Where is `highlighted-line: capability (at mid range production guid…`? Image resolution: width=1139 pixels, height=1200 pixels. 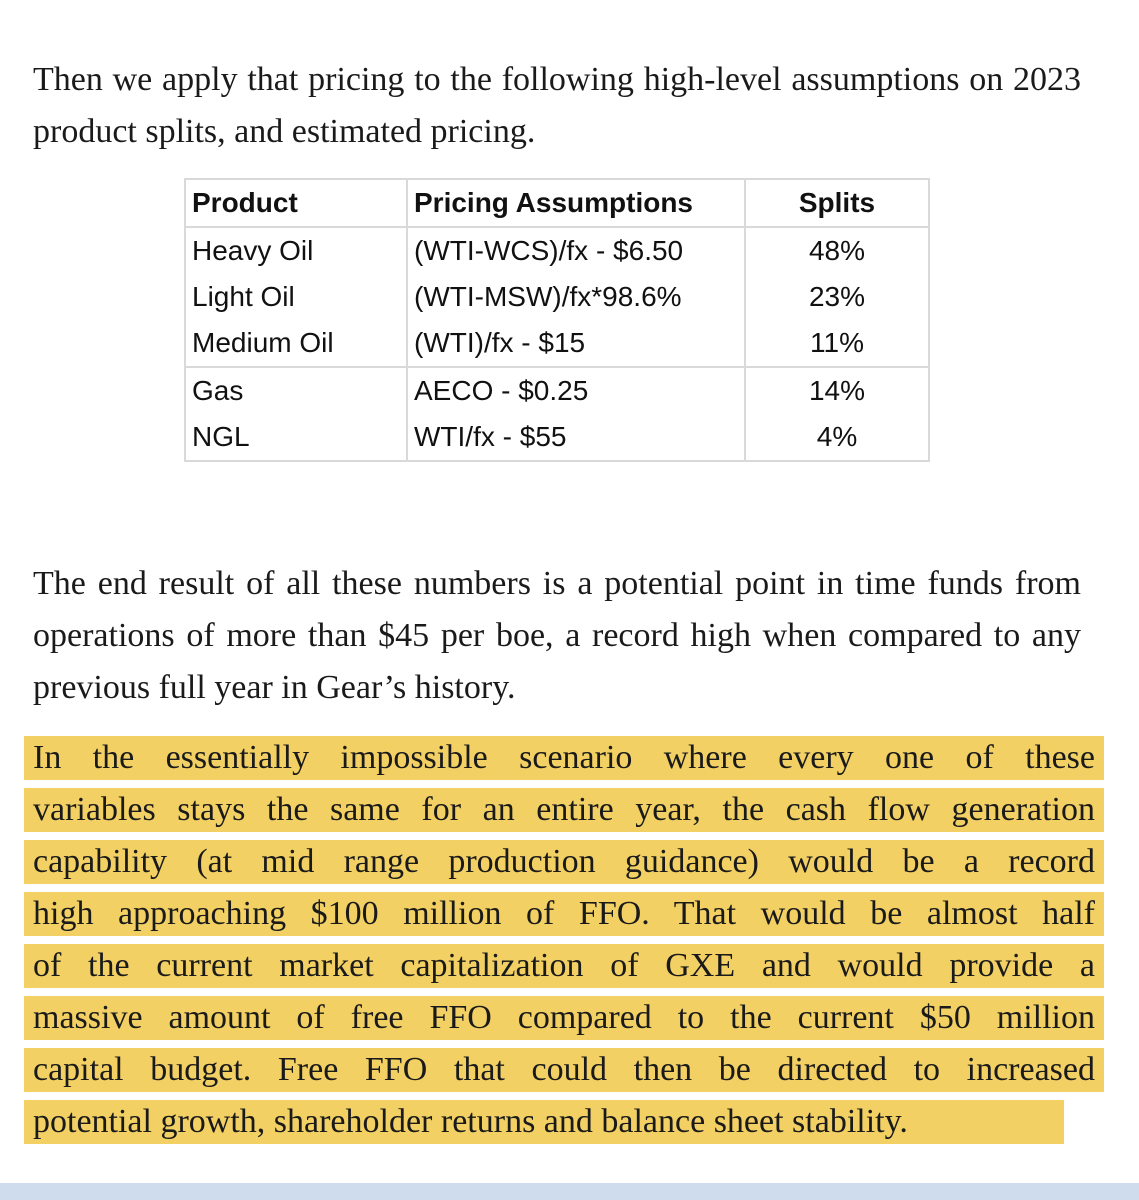
highlighted-line: capability (at mid range production guid… is located at coordinates (564, 862).